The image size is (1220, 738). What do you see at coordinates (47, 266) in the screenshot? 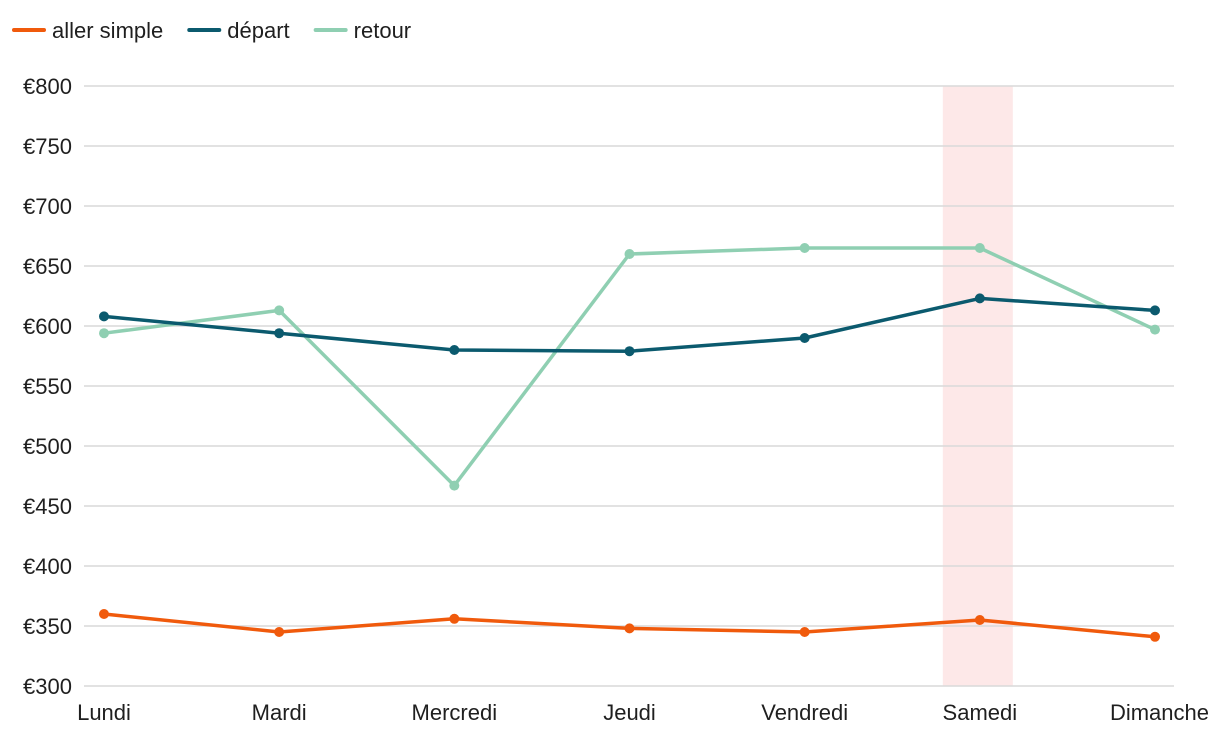
I see `y-tick-label-650: €650` at bounding box center [47, 266].